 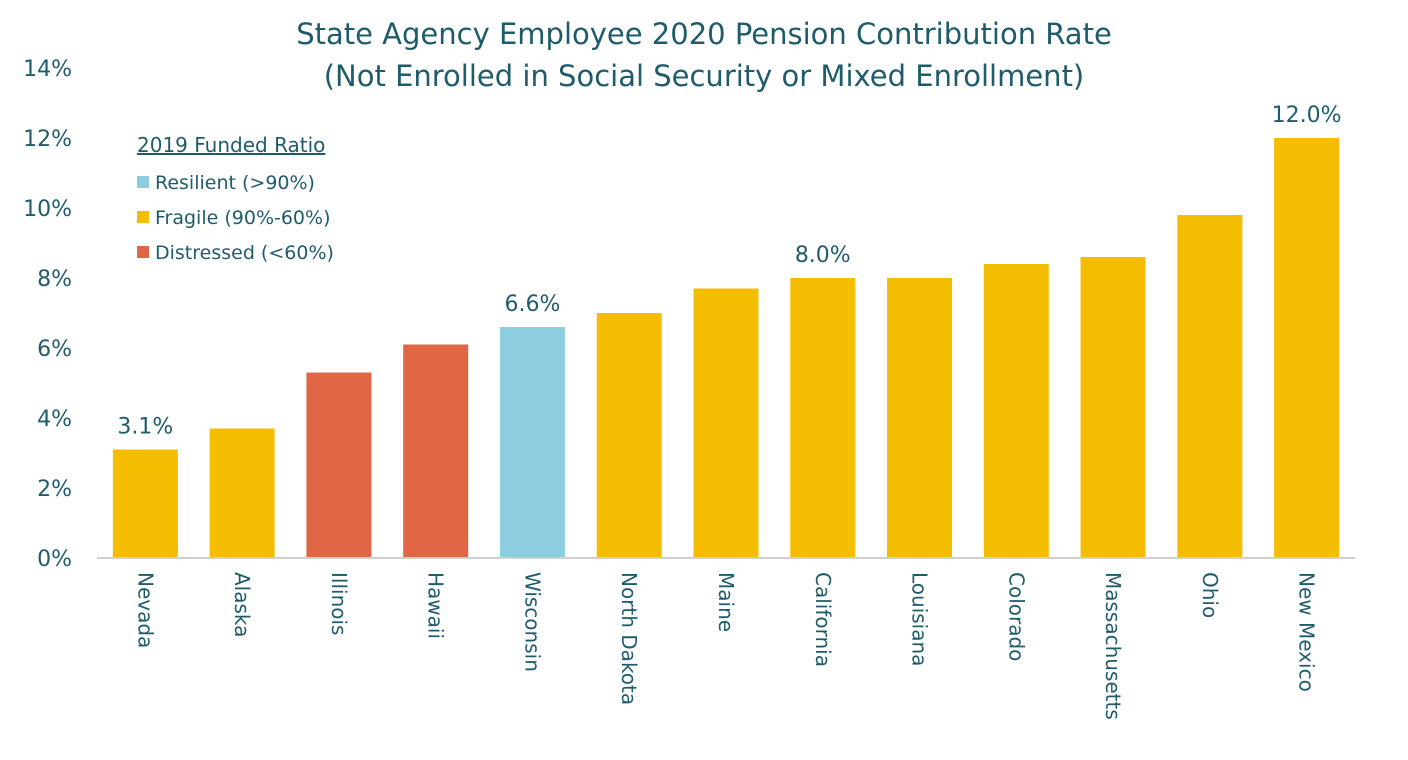 I want to click on data-label: 8.0%, so click(x=823, y=255).